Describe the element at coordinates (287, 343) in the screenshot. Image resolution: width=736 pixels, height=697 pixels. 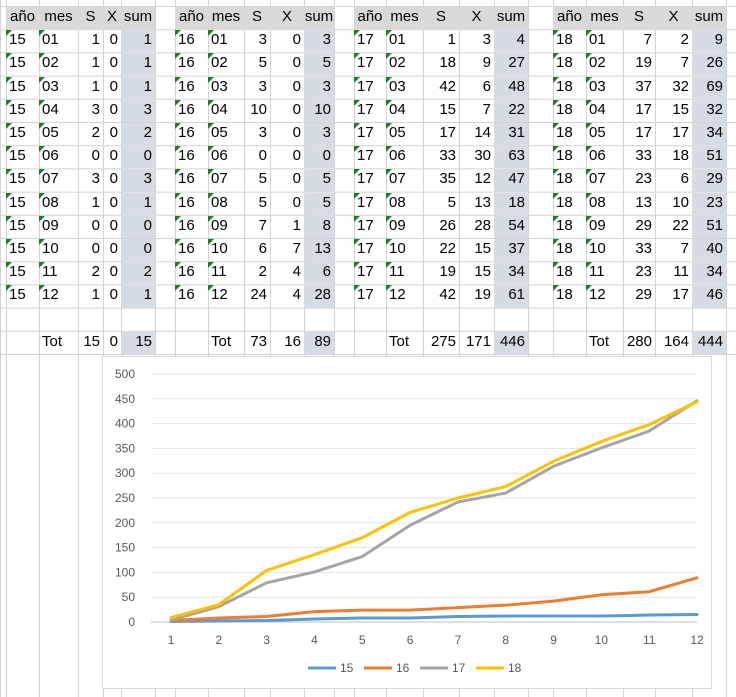
I see `total-x: 16` at that location.